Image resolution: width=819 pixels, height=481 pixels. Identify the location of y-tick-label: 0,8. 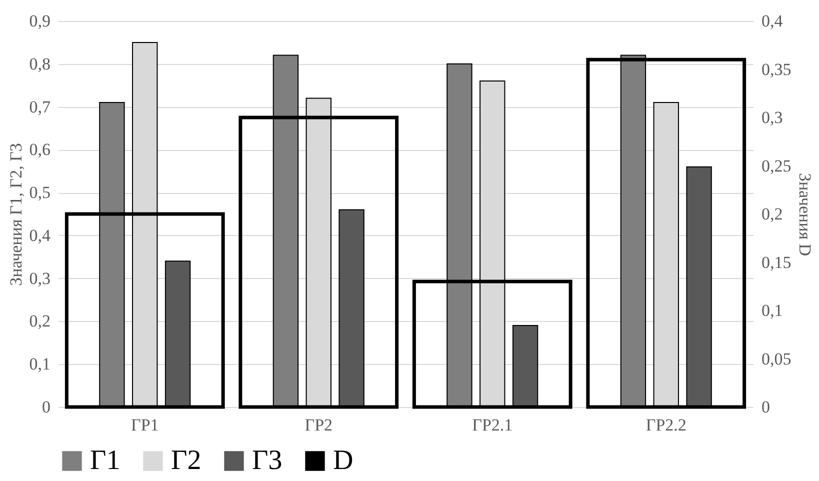
(39, 64).